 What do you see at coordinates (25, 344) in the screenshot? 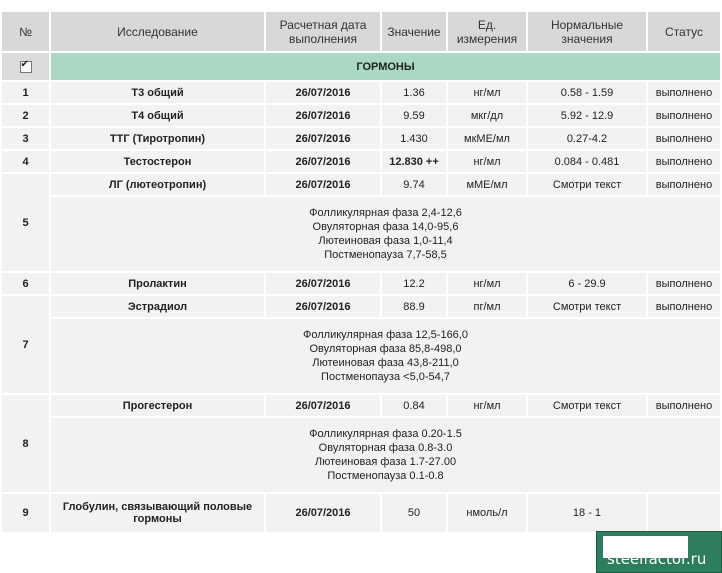
I see `row-number: 7` at bounding box center [25, 344].